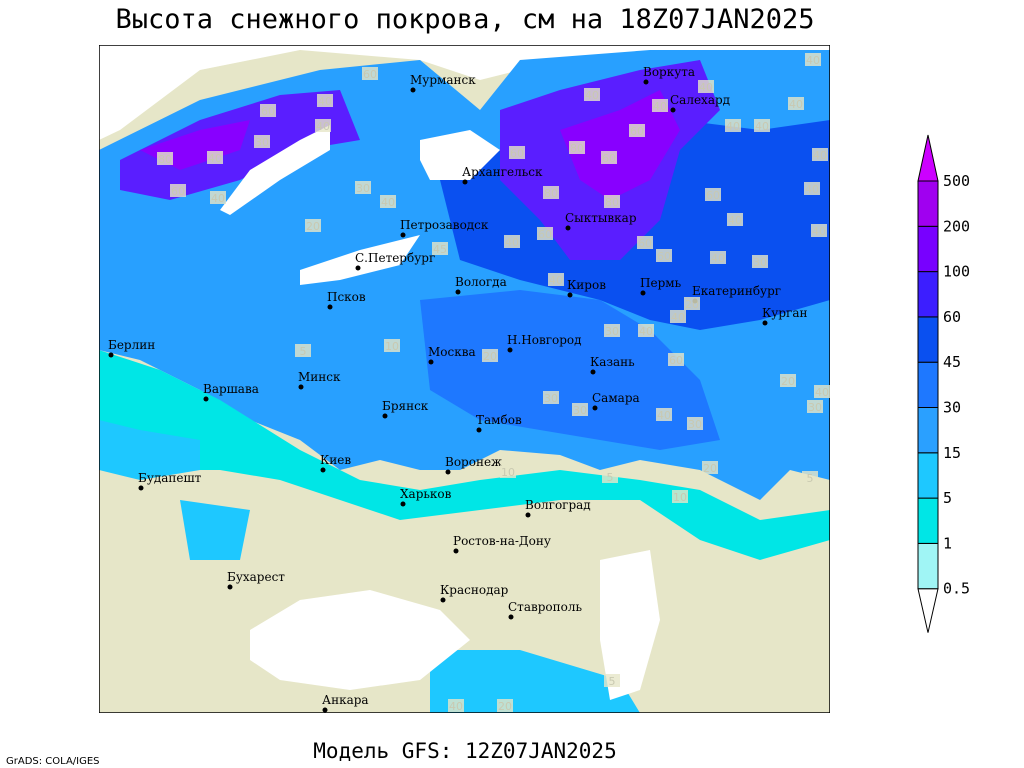 This screenshot has height=768, width=1024. What do you see at coordinates (545, 607) in the screenshot?
I see `city-label: Ставрополь` at bounding box center [545, 607].